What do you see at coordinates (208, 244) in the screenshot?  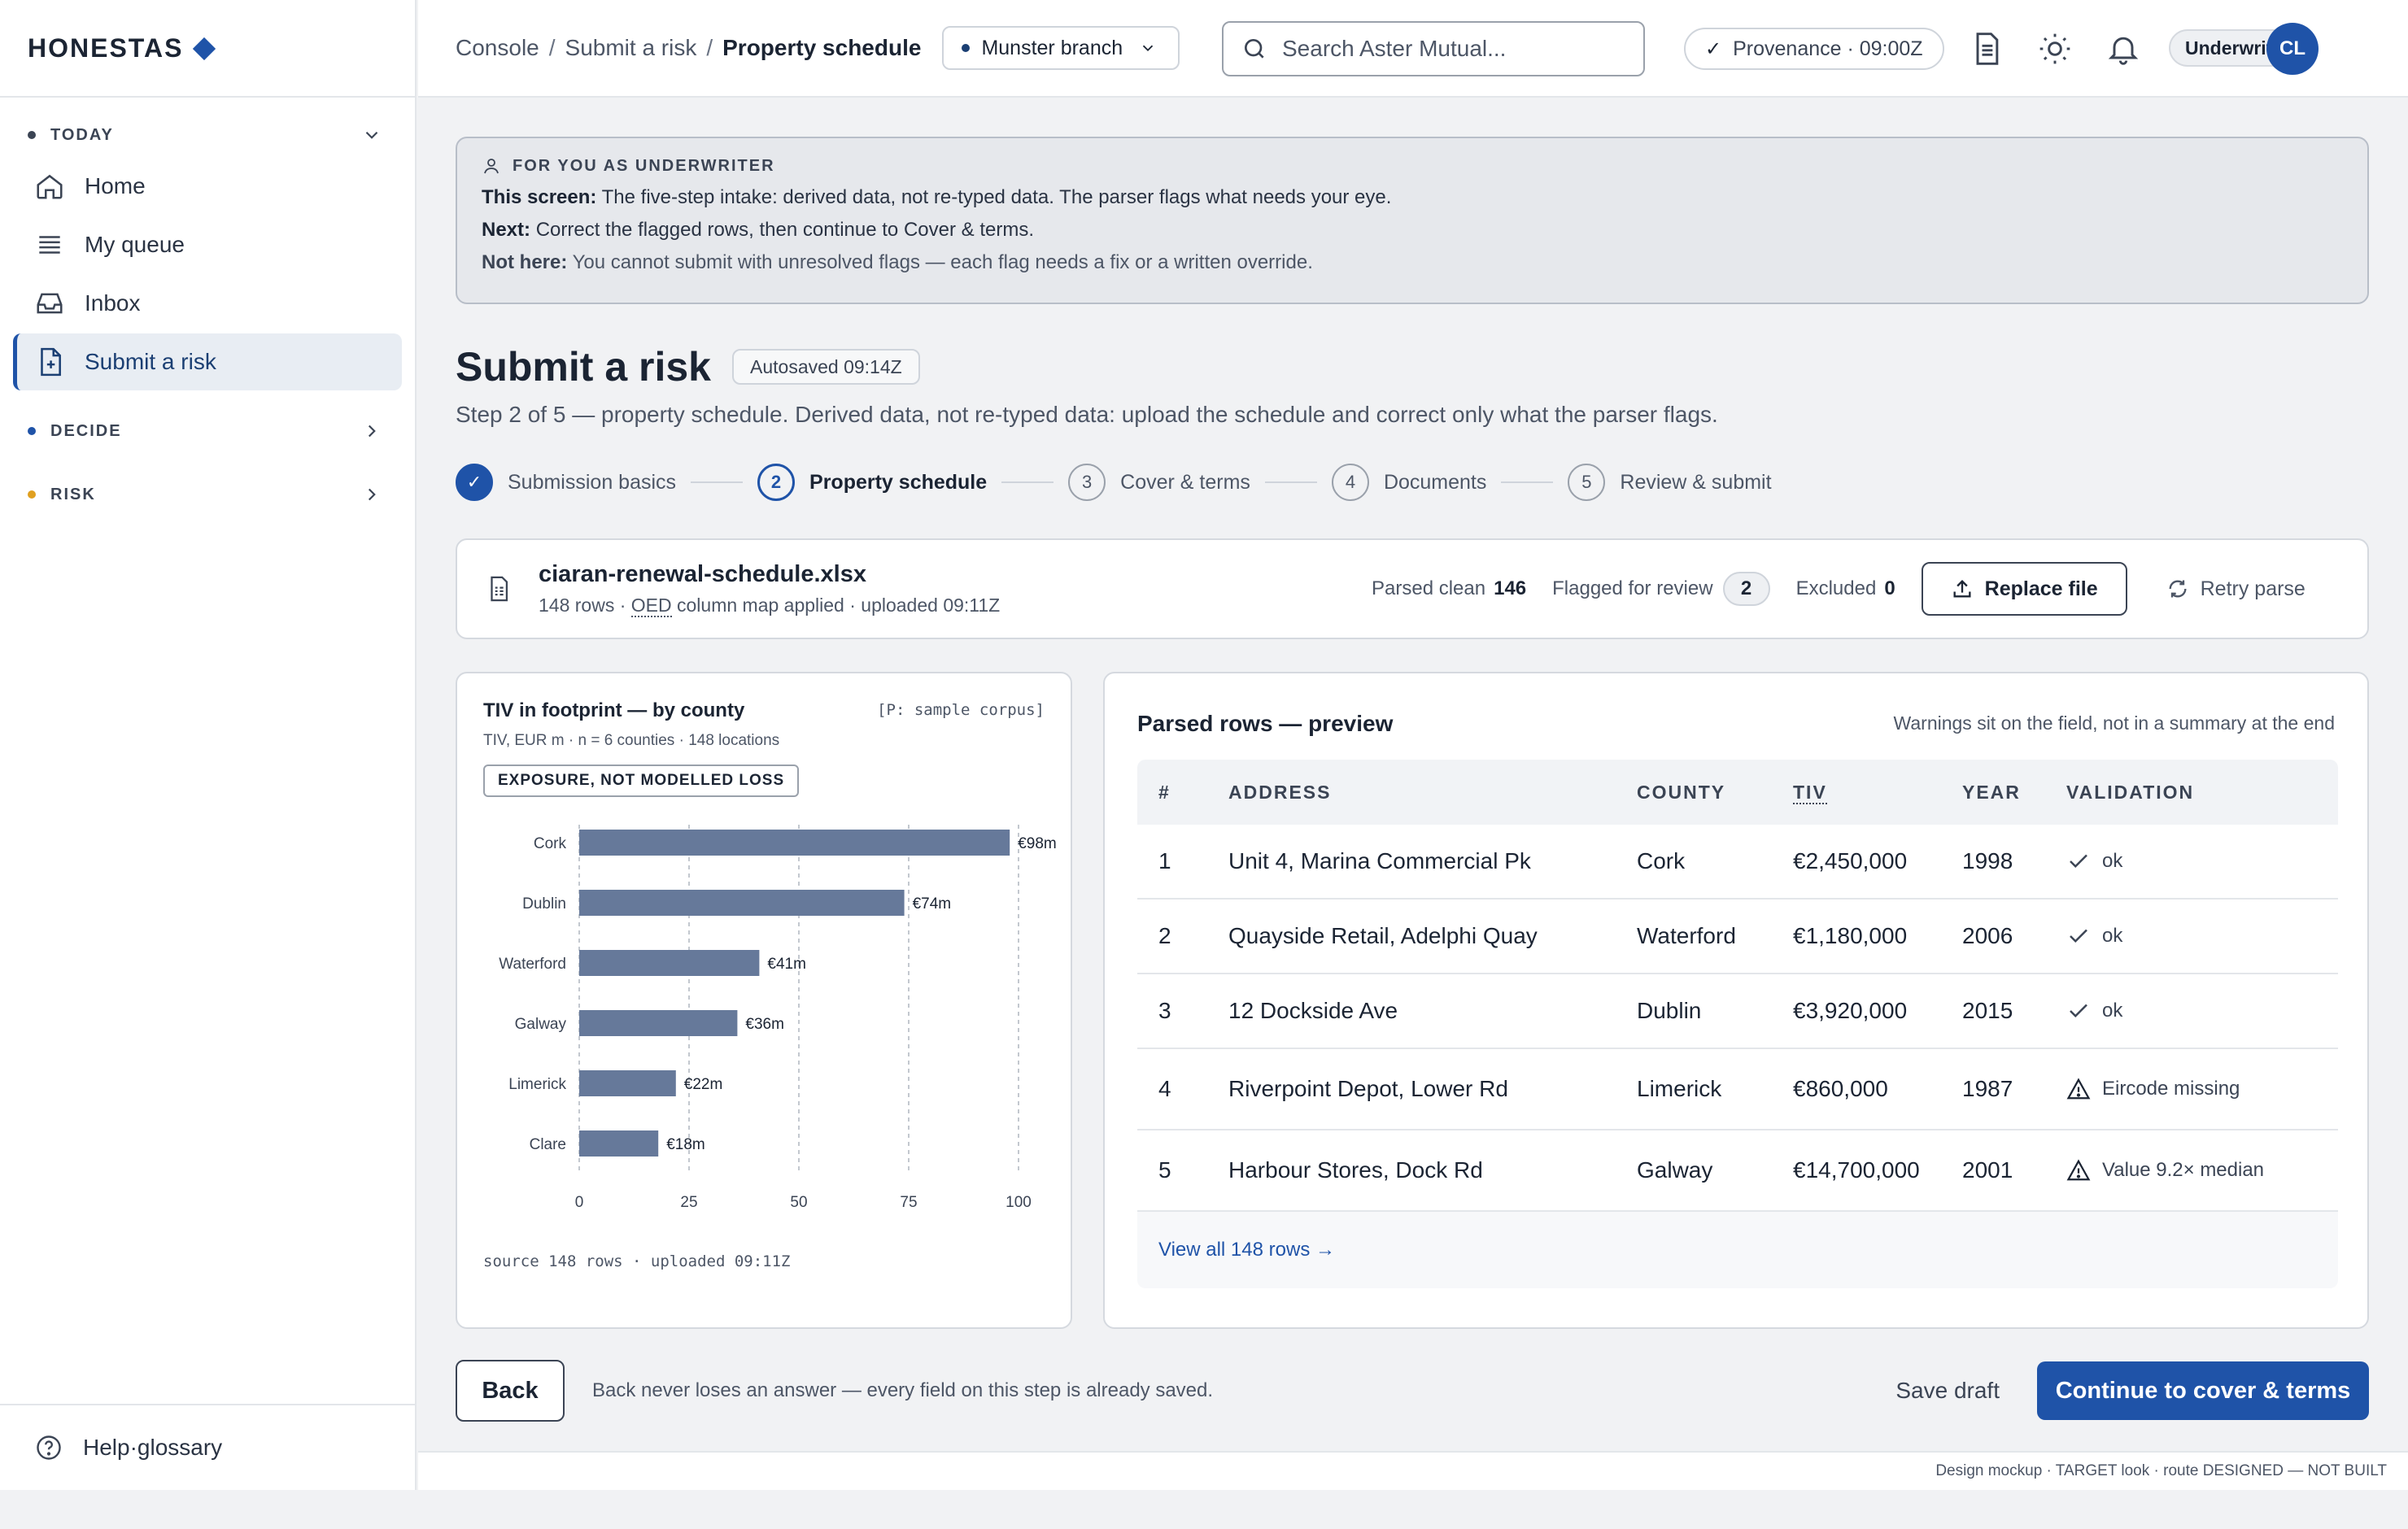 I see `sidebar-item-my-queue: My queue` at bounding box center [208, 244].